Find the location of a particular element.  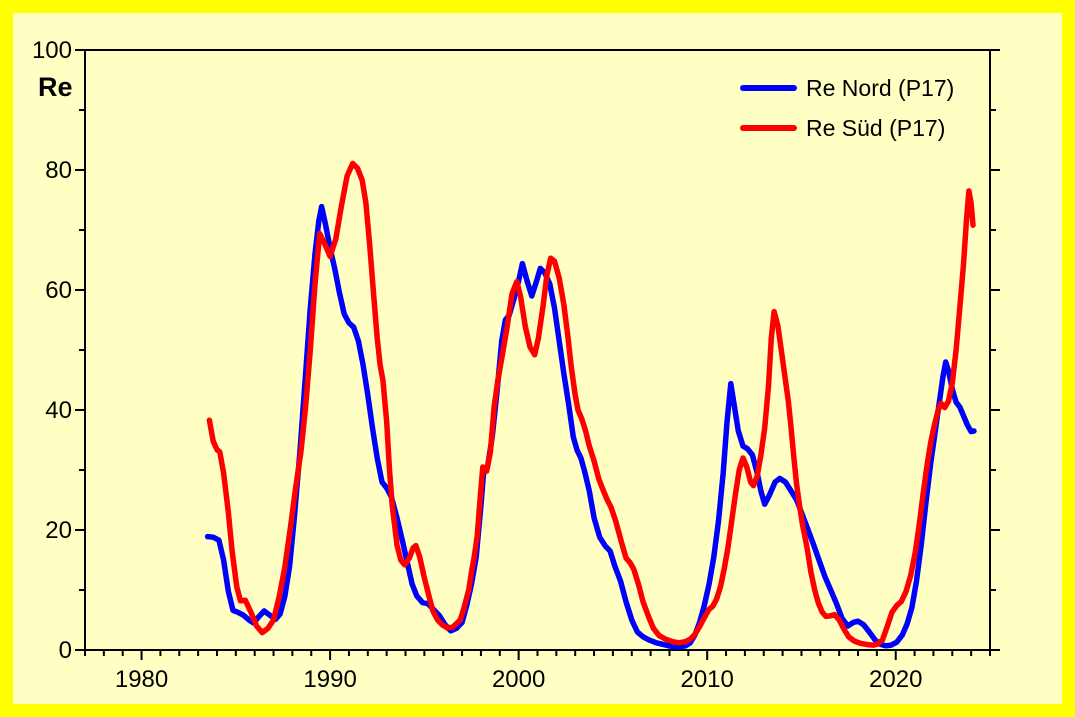

legend-item-sued: Re Süd (P17) is located at coordinates (847, 128).